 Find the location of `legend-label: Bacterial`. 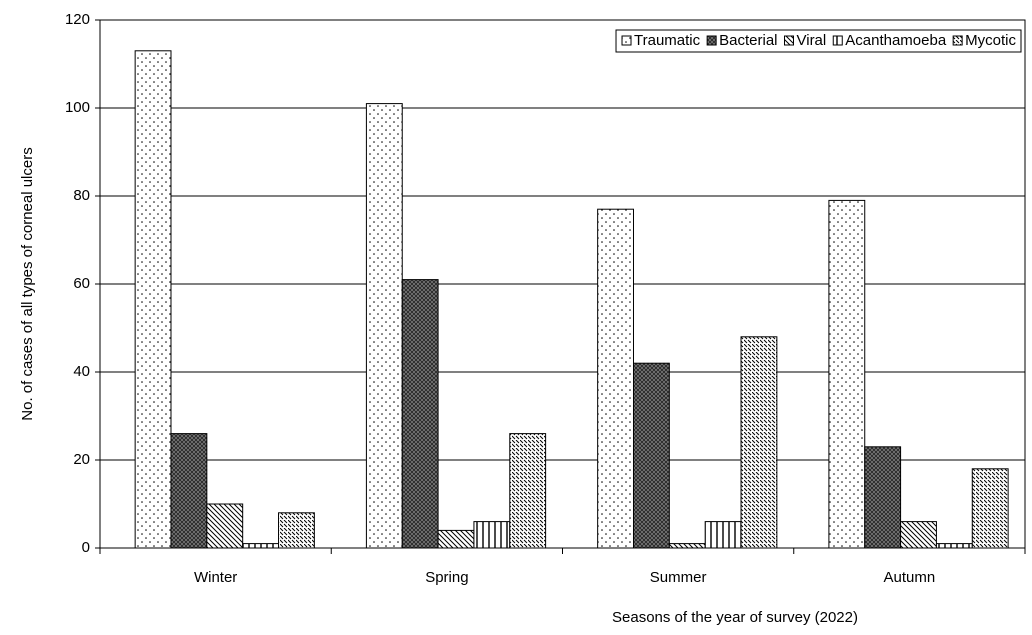

legend-label: Bacterial is located at coordinates (748, 40).